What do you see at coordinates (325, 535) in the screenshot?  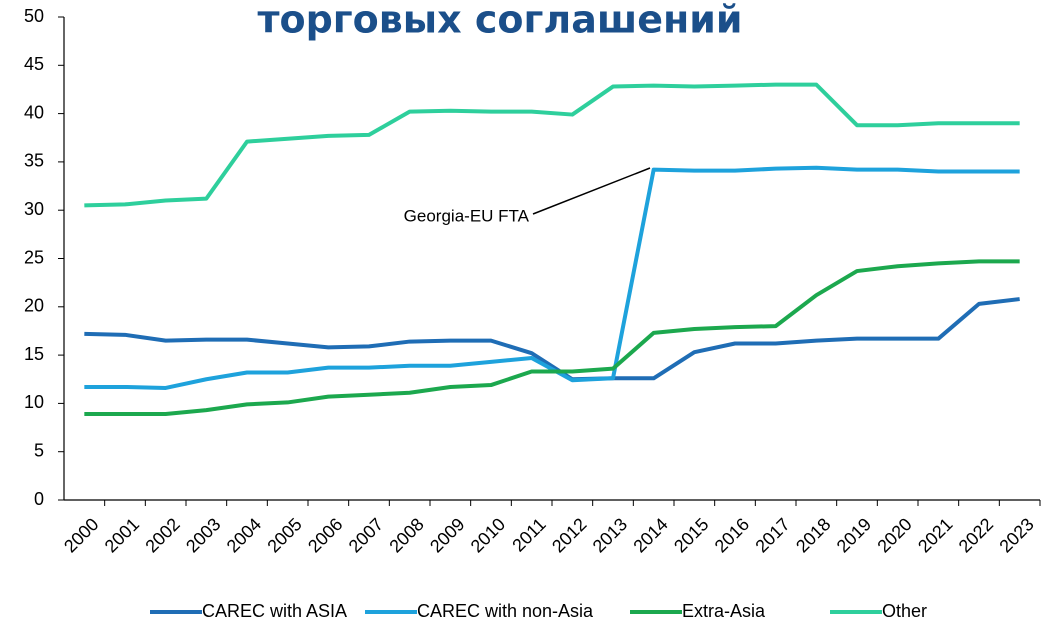 I see `x-tick-label: 2006` at bounding box center [325, 535].